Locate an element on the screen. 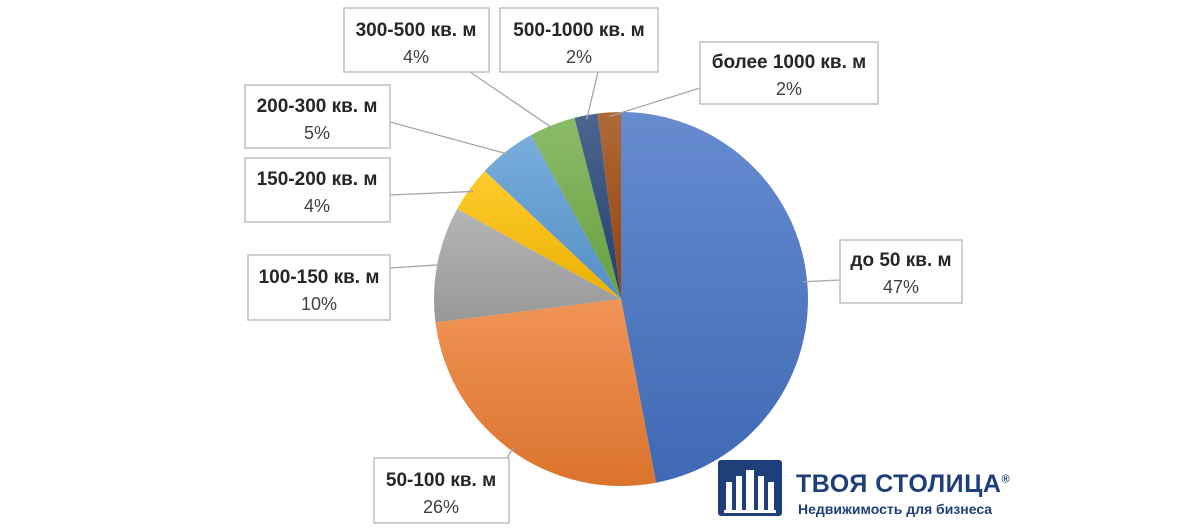  slice-label-category: 150-200 кв. м is located at coordinates (317, 179).